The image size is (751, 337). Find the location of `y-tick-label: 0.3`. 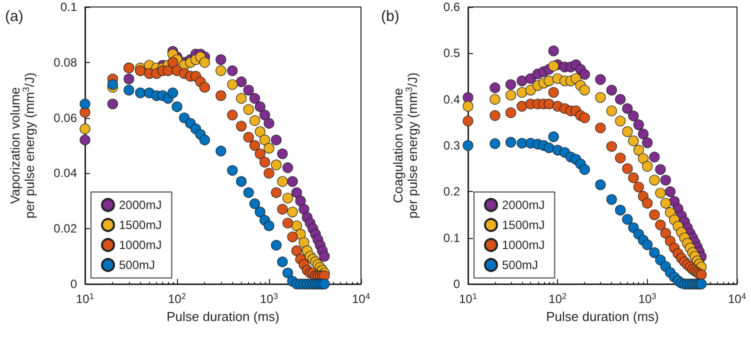

y-tick-label: 0.3 is located at coordinates (451, 145).